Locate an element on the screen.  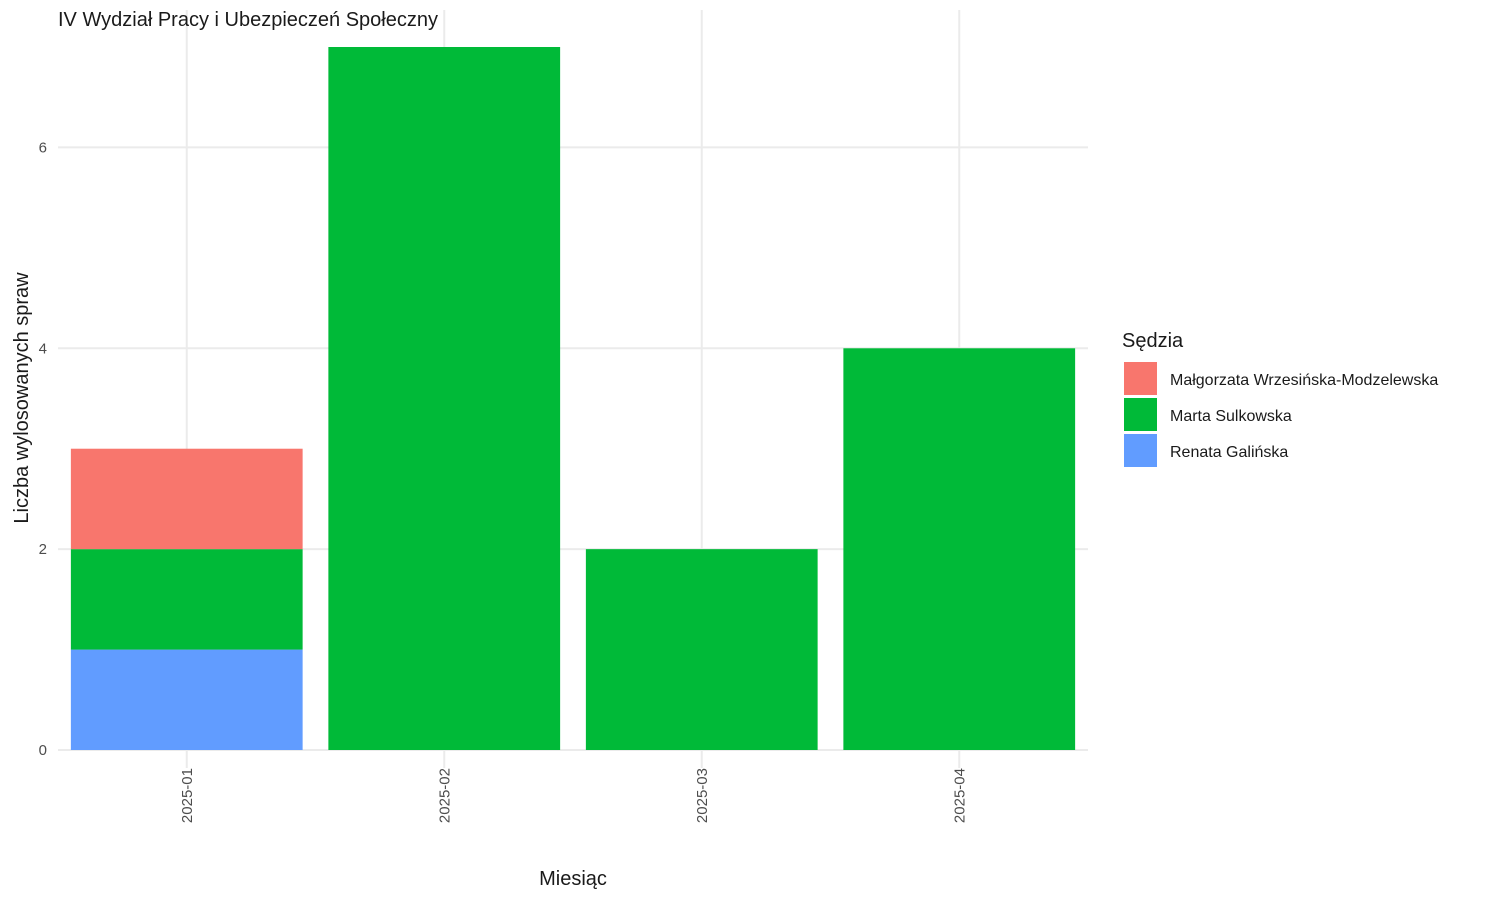
x-tick-label: 2025-02 is located at coordinates (444, 795).